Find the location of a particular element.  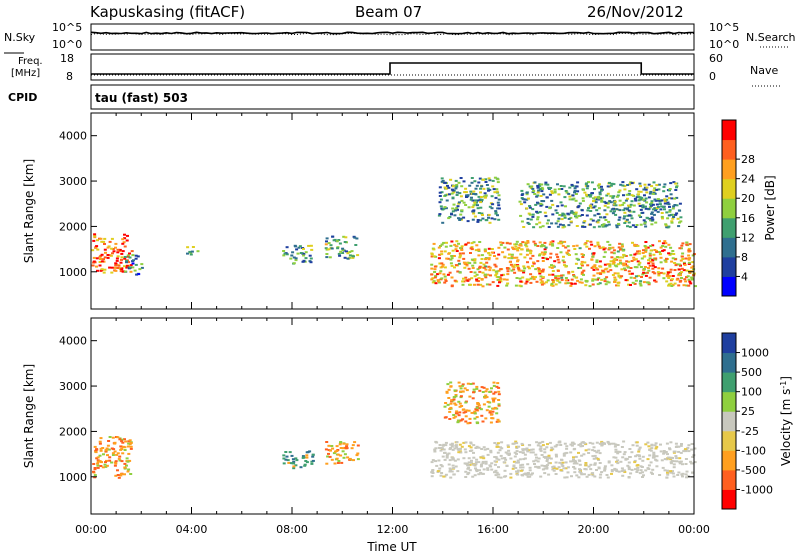

colorbar-tick-label: -25 is located at coordinates (750, 431).